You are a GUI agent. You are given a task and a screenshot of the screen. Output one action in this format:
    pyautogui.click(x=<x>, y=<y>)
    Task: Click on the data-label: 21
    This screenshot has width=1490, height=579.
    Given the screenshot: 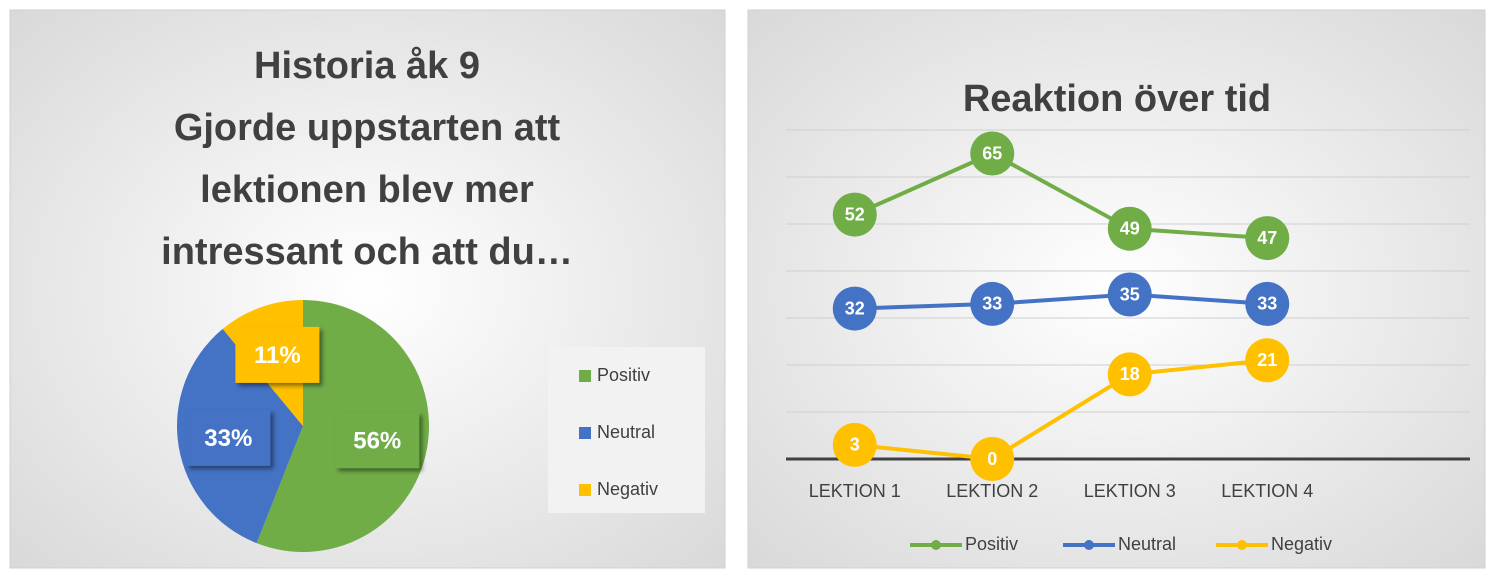 What is the action you would take?
    pyautogui.click(x=1267, y=360)
    